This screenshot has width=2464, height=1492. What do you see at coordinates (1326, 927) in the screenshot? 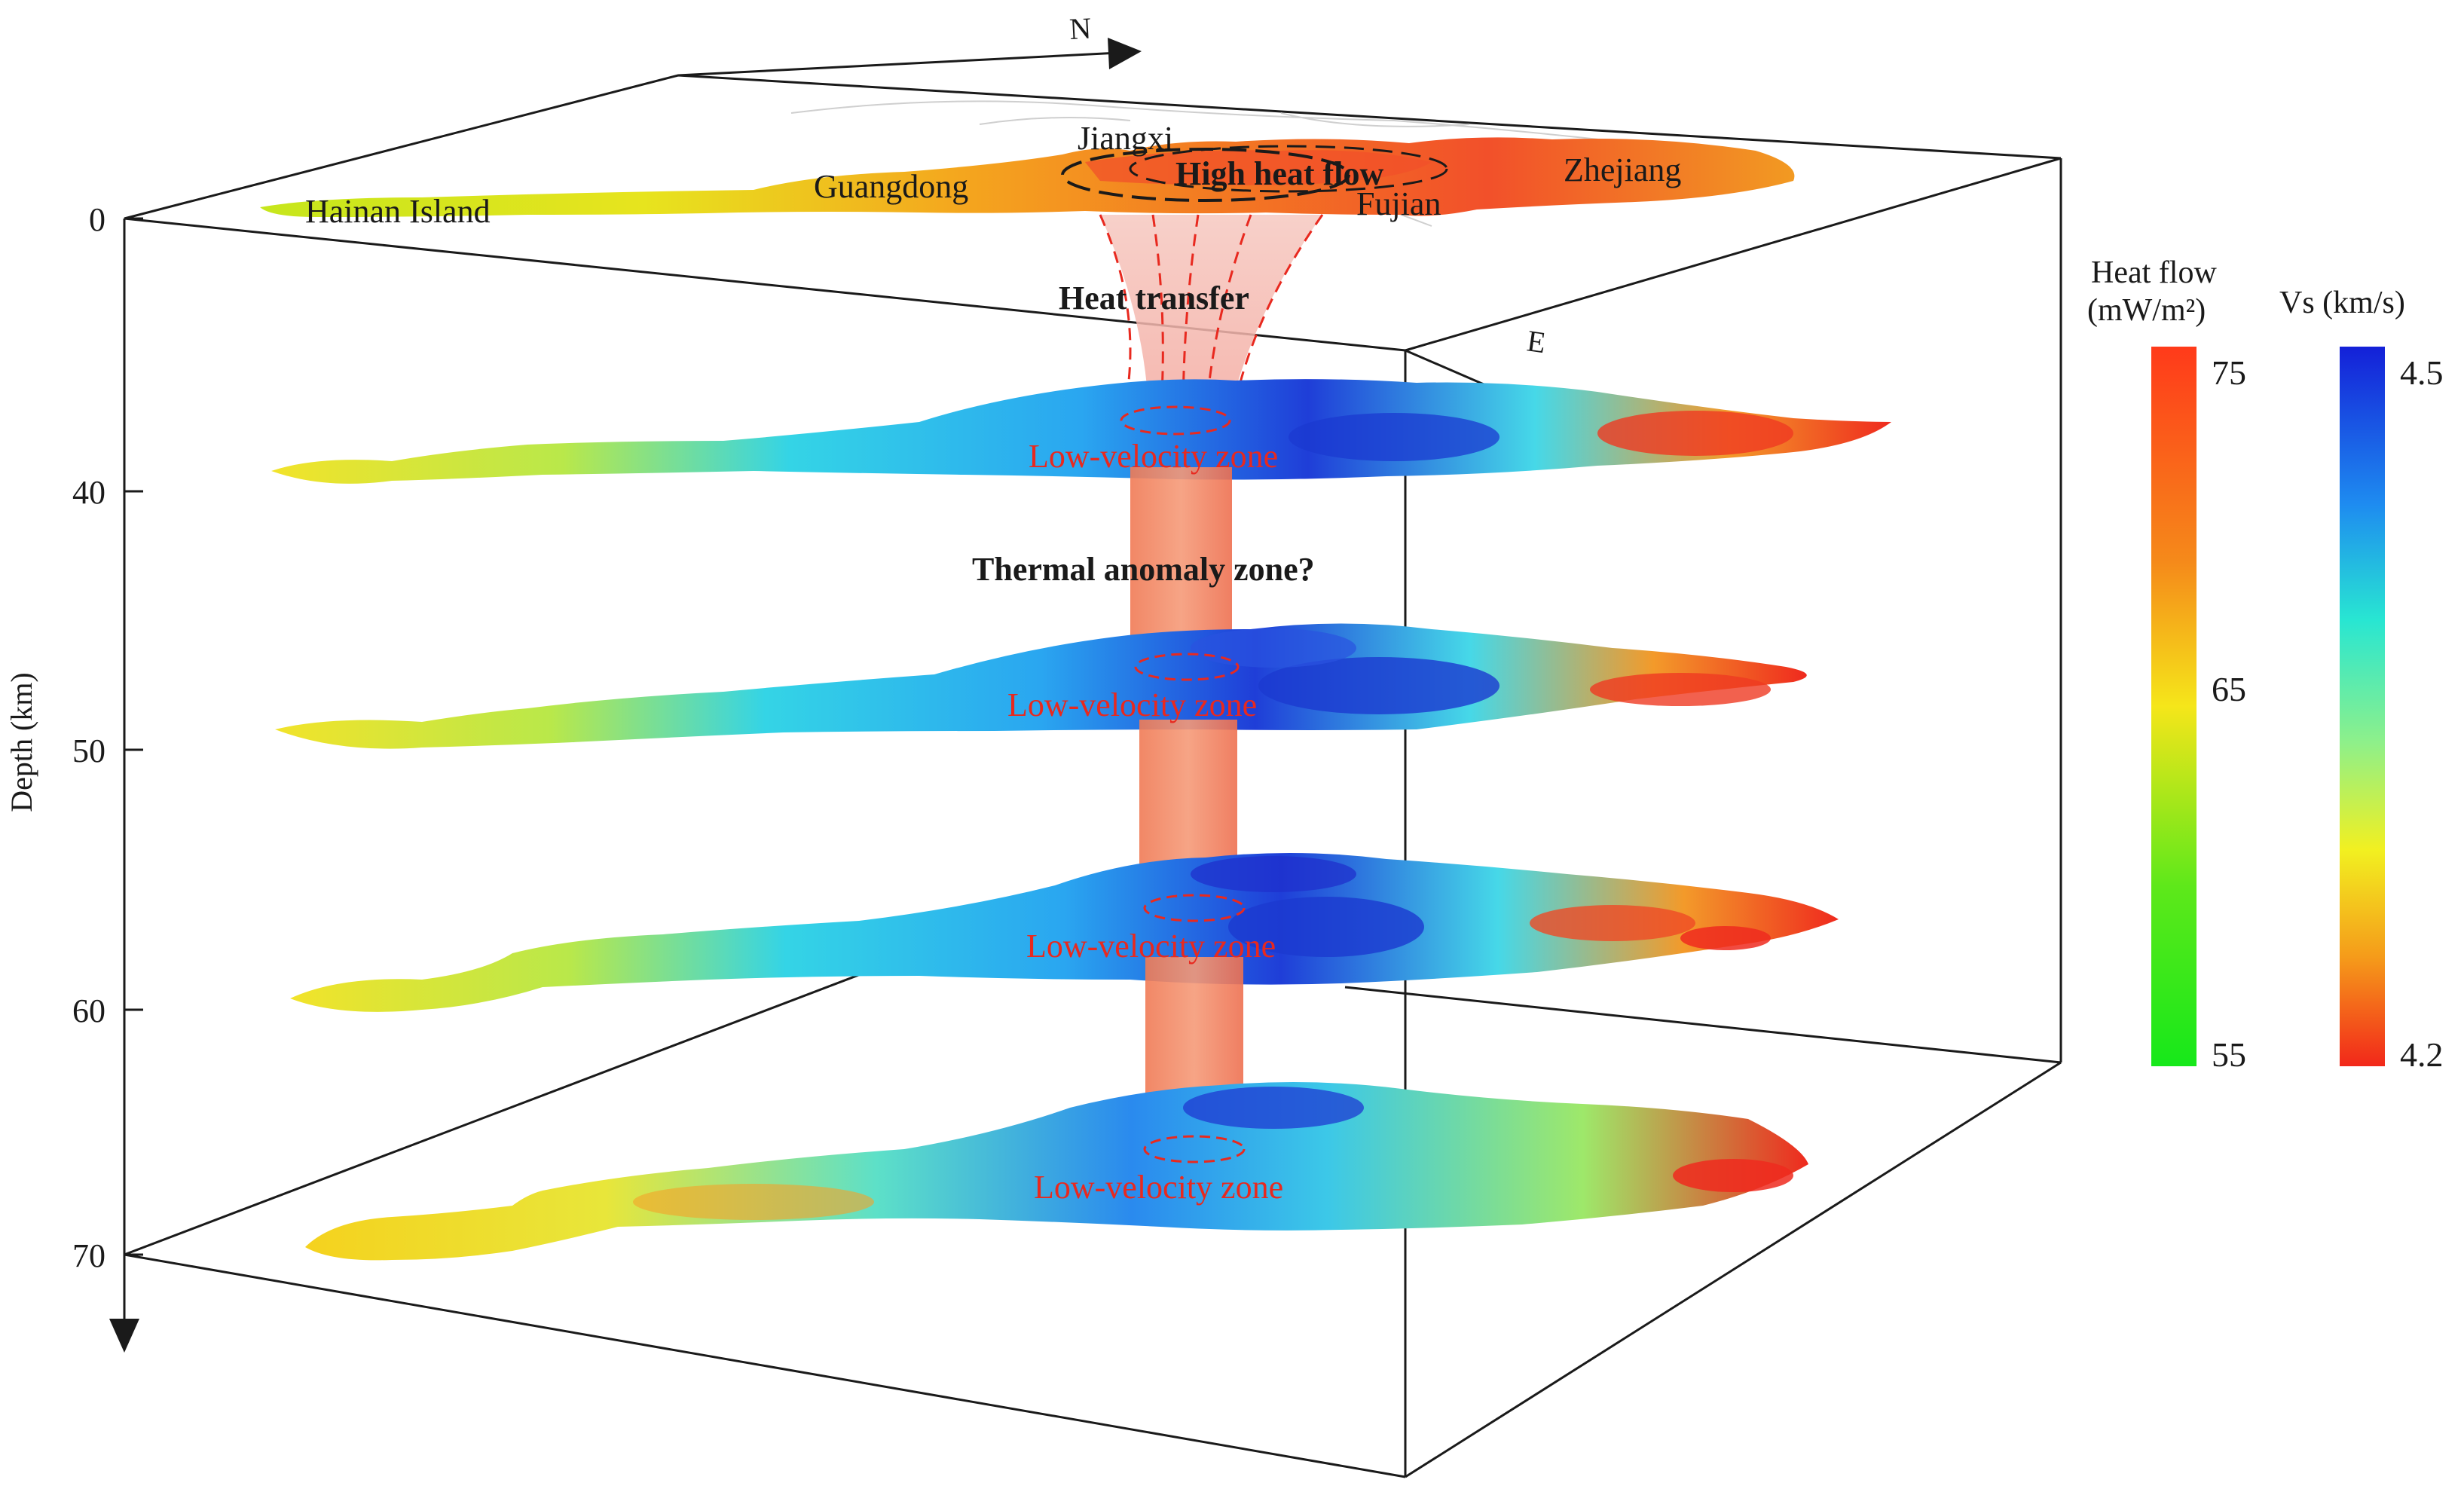
I see `velocity-layer-3-deepblue` at bounding box center [1326, 927].